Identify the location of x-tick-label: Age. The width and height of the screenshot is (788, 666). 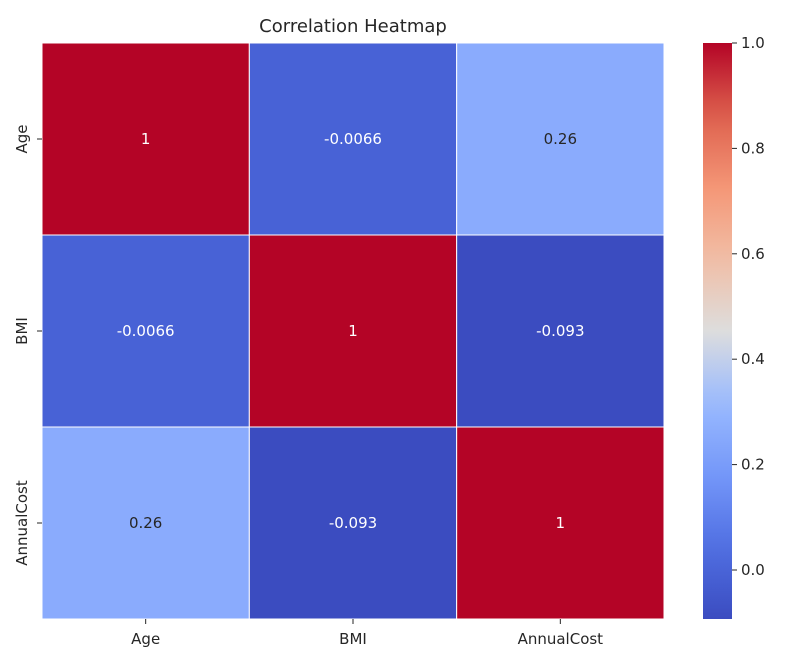
(145, 639).